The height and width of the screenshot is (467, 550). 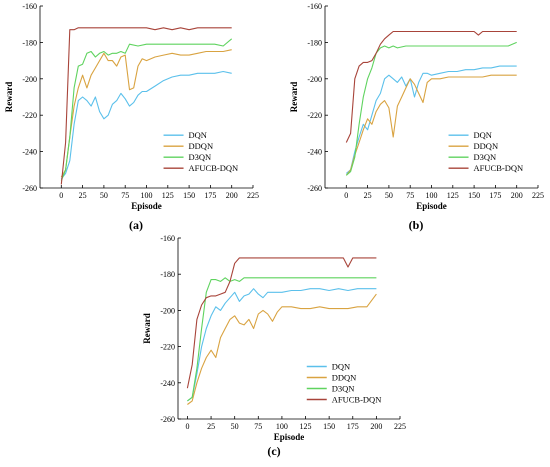 I want to click on panel-label: (a), so click(x=136, y=225).